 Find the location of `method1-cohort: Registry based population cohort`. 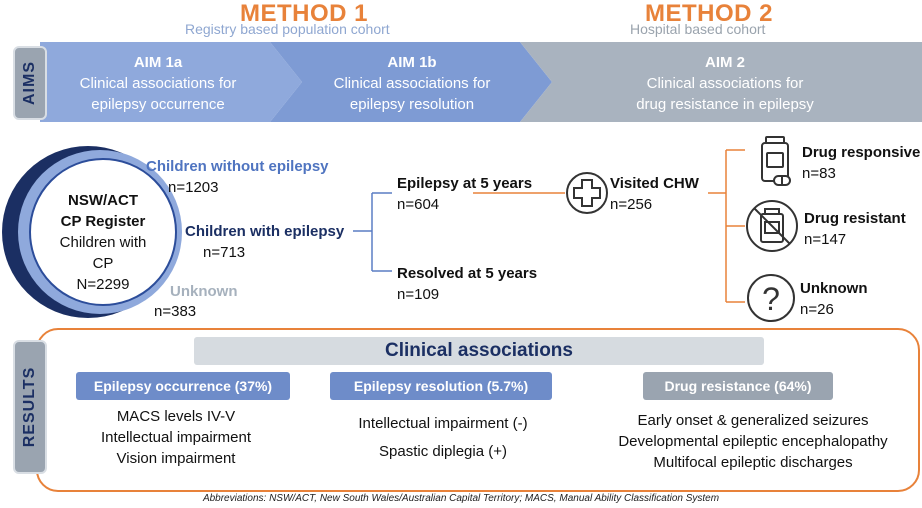

method1-cohort: Registry based population cohort is located at coordinates (287, 29).